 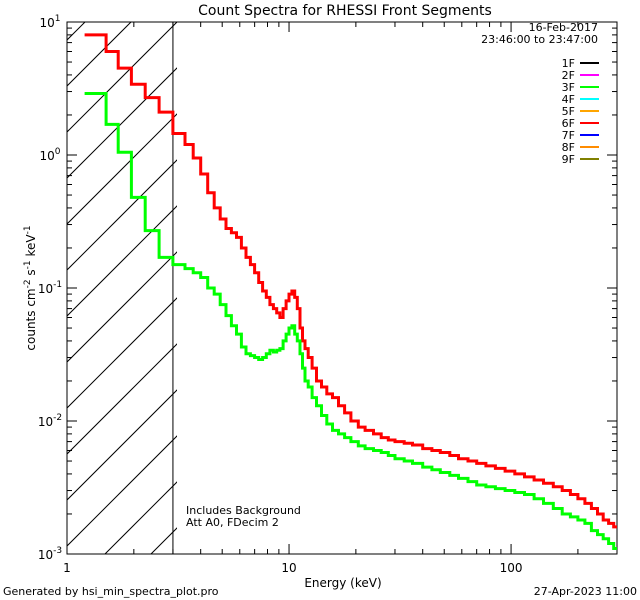 I want to click on x-tick-label: 100, so click(x=511, y=568).